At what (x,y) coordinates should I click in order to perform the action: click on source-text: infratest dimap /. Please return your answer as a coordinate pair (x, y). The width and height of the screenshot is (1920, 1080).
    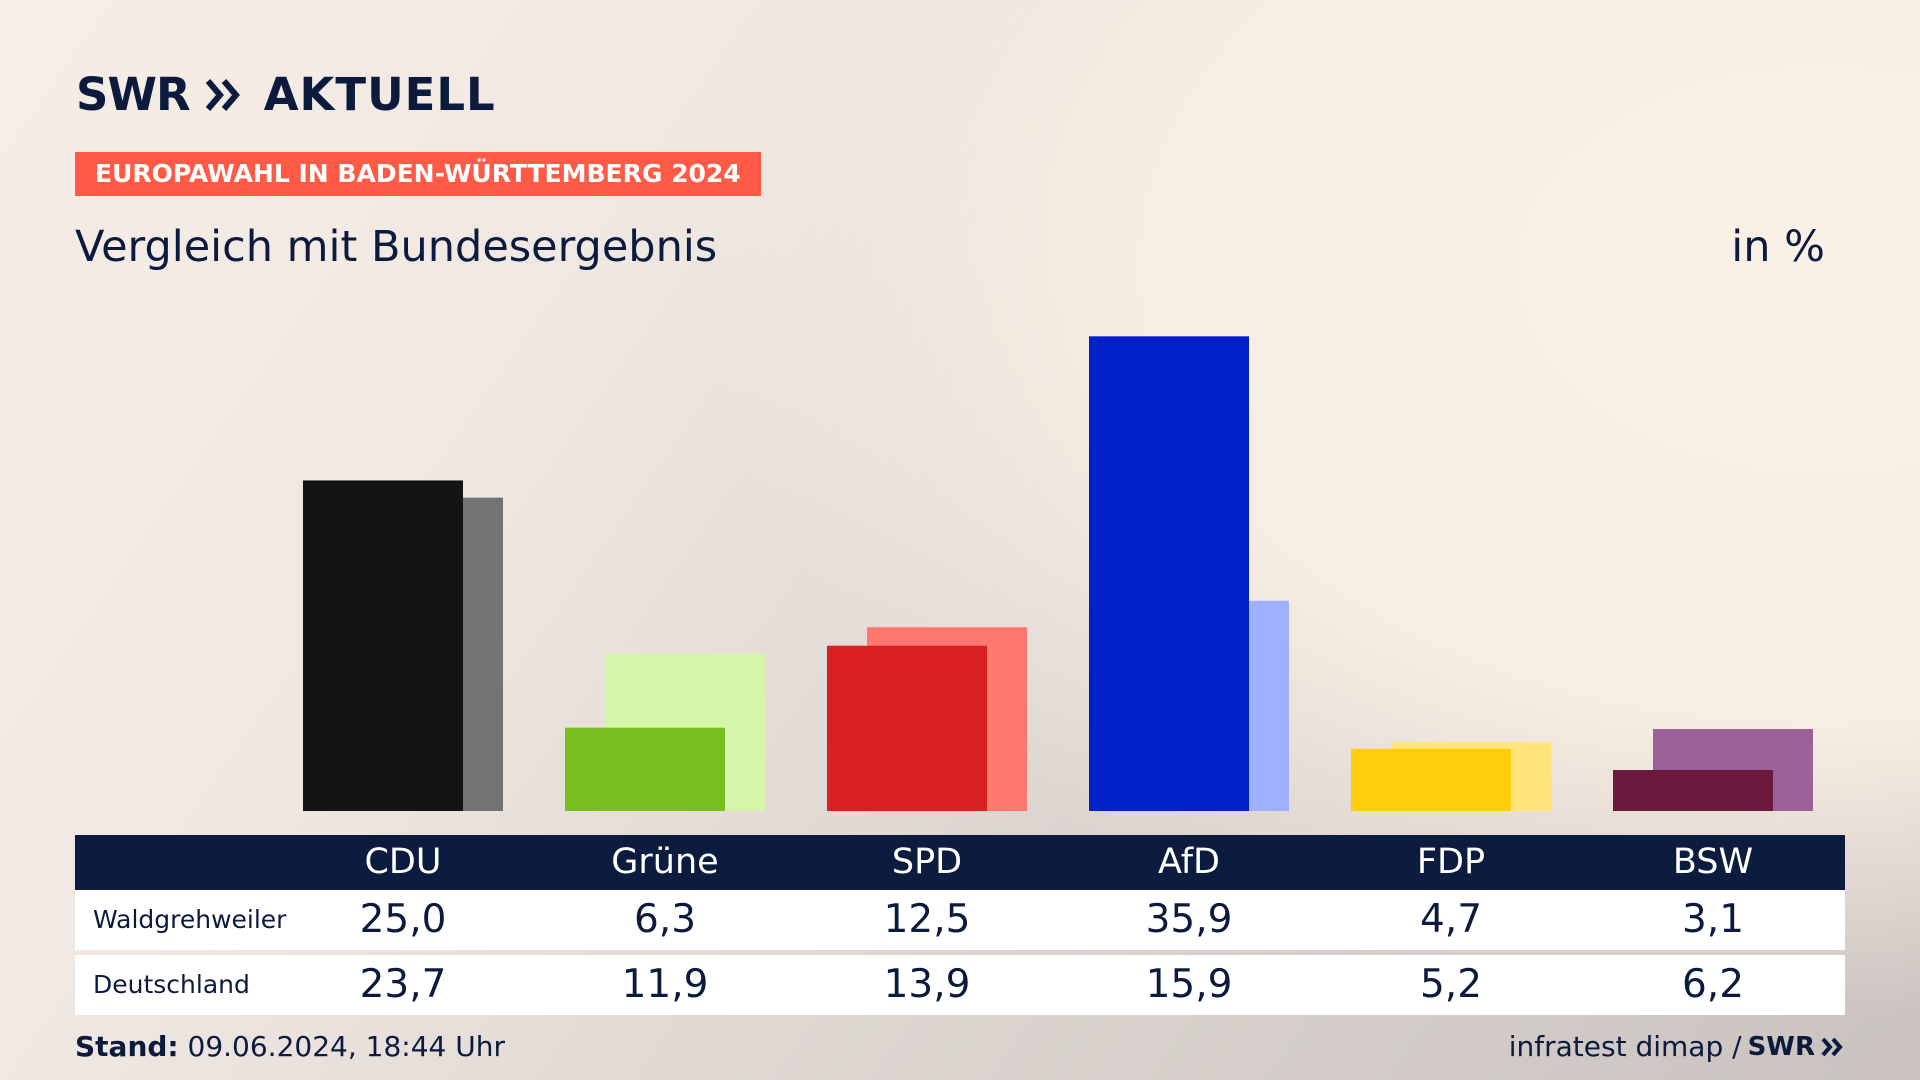
    Looking at the image, I should click on (1625, 1046).